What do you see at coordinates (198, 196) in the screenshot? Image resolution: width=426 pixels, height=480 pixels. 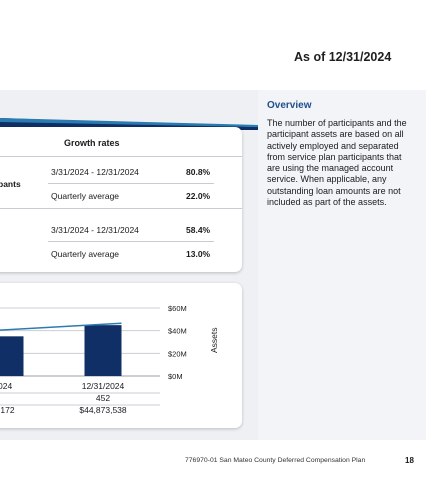 I see `participants-quarterly-value: 22.0%` at bounding box center [198, 196].